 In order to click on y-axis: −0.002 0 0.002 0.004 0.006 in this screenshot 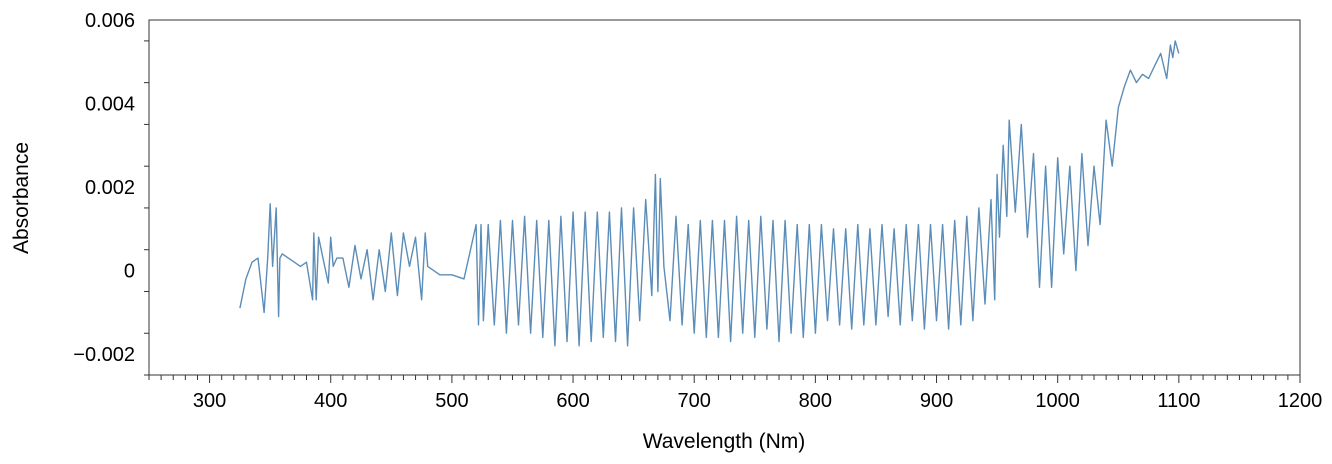, I will do `click(111, 193)`.